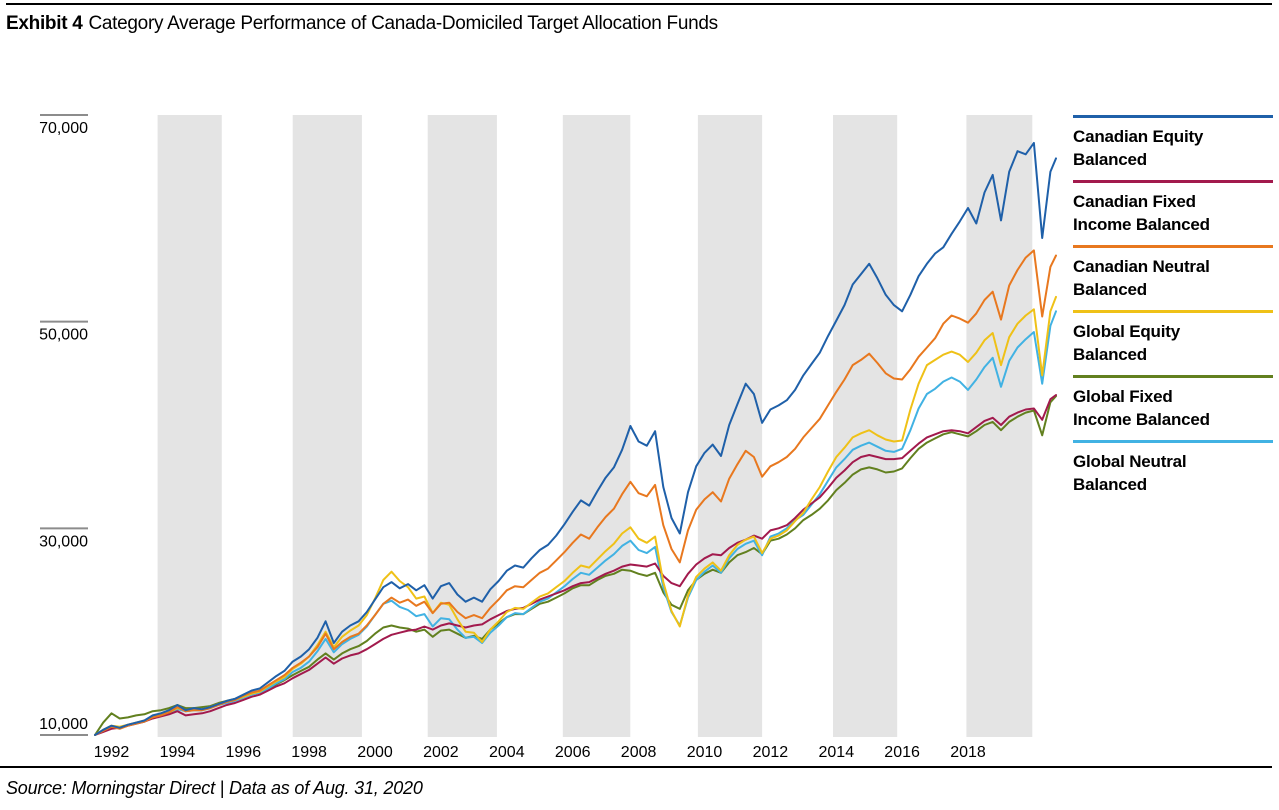 This screenshot has width=1279, height=810. What do you see at coordinates (639, 752) in the screenshot?
I see `x-axis-label: 2008` at bounding box center [639, 752].